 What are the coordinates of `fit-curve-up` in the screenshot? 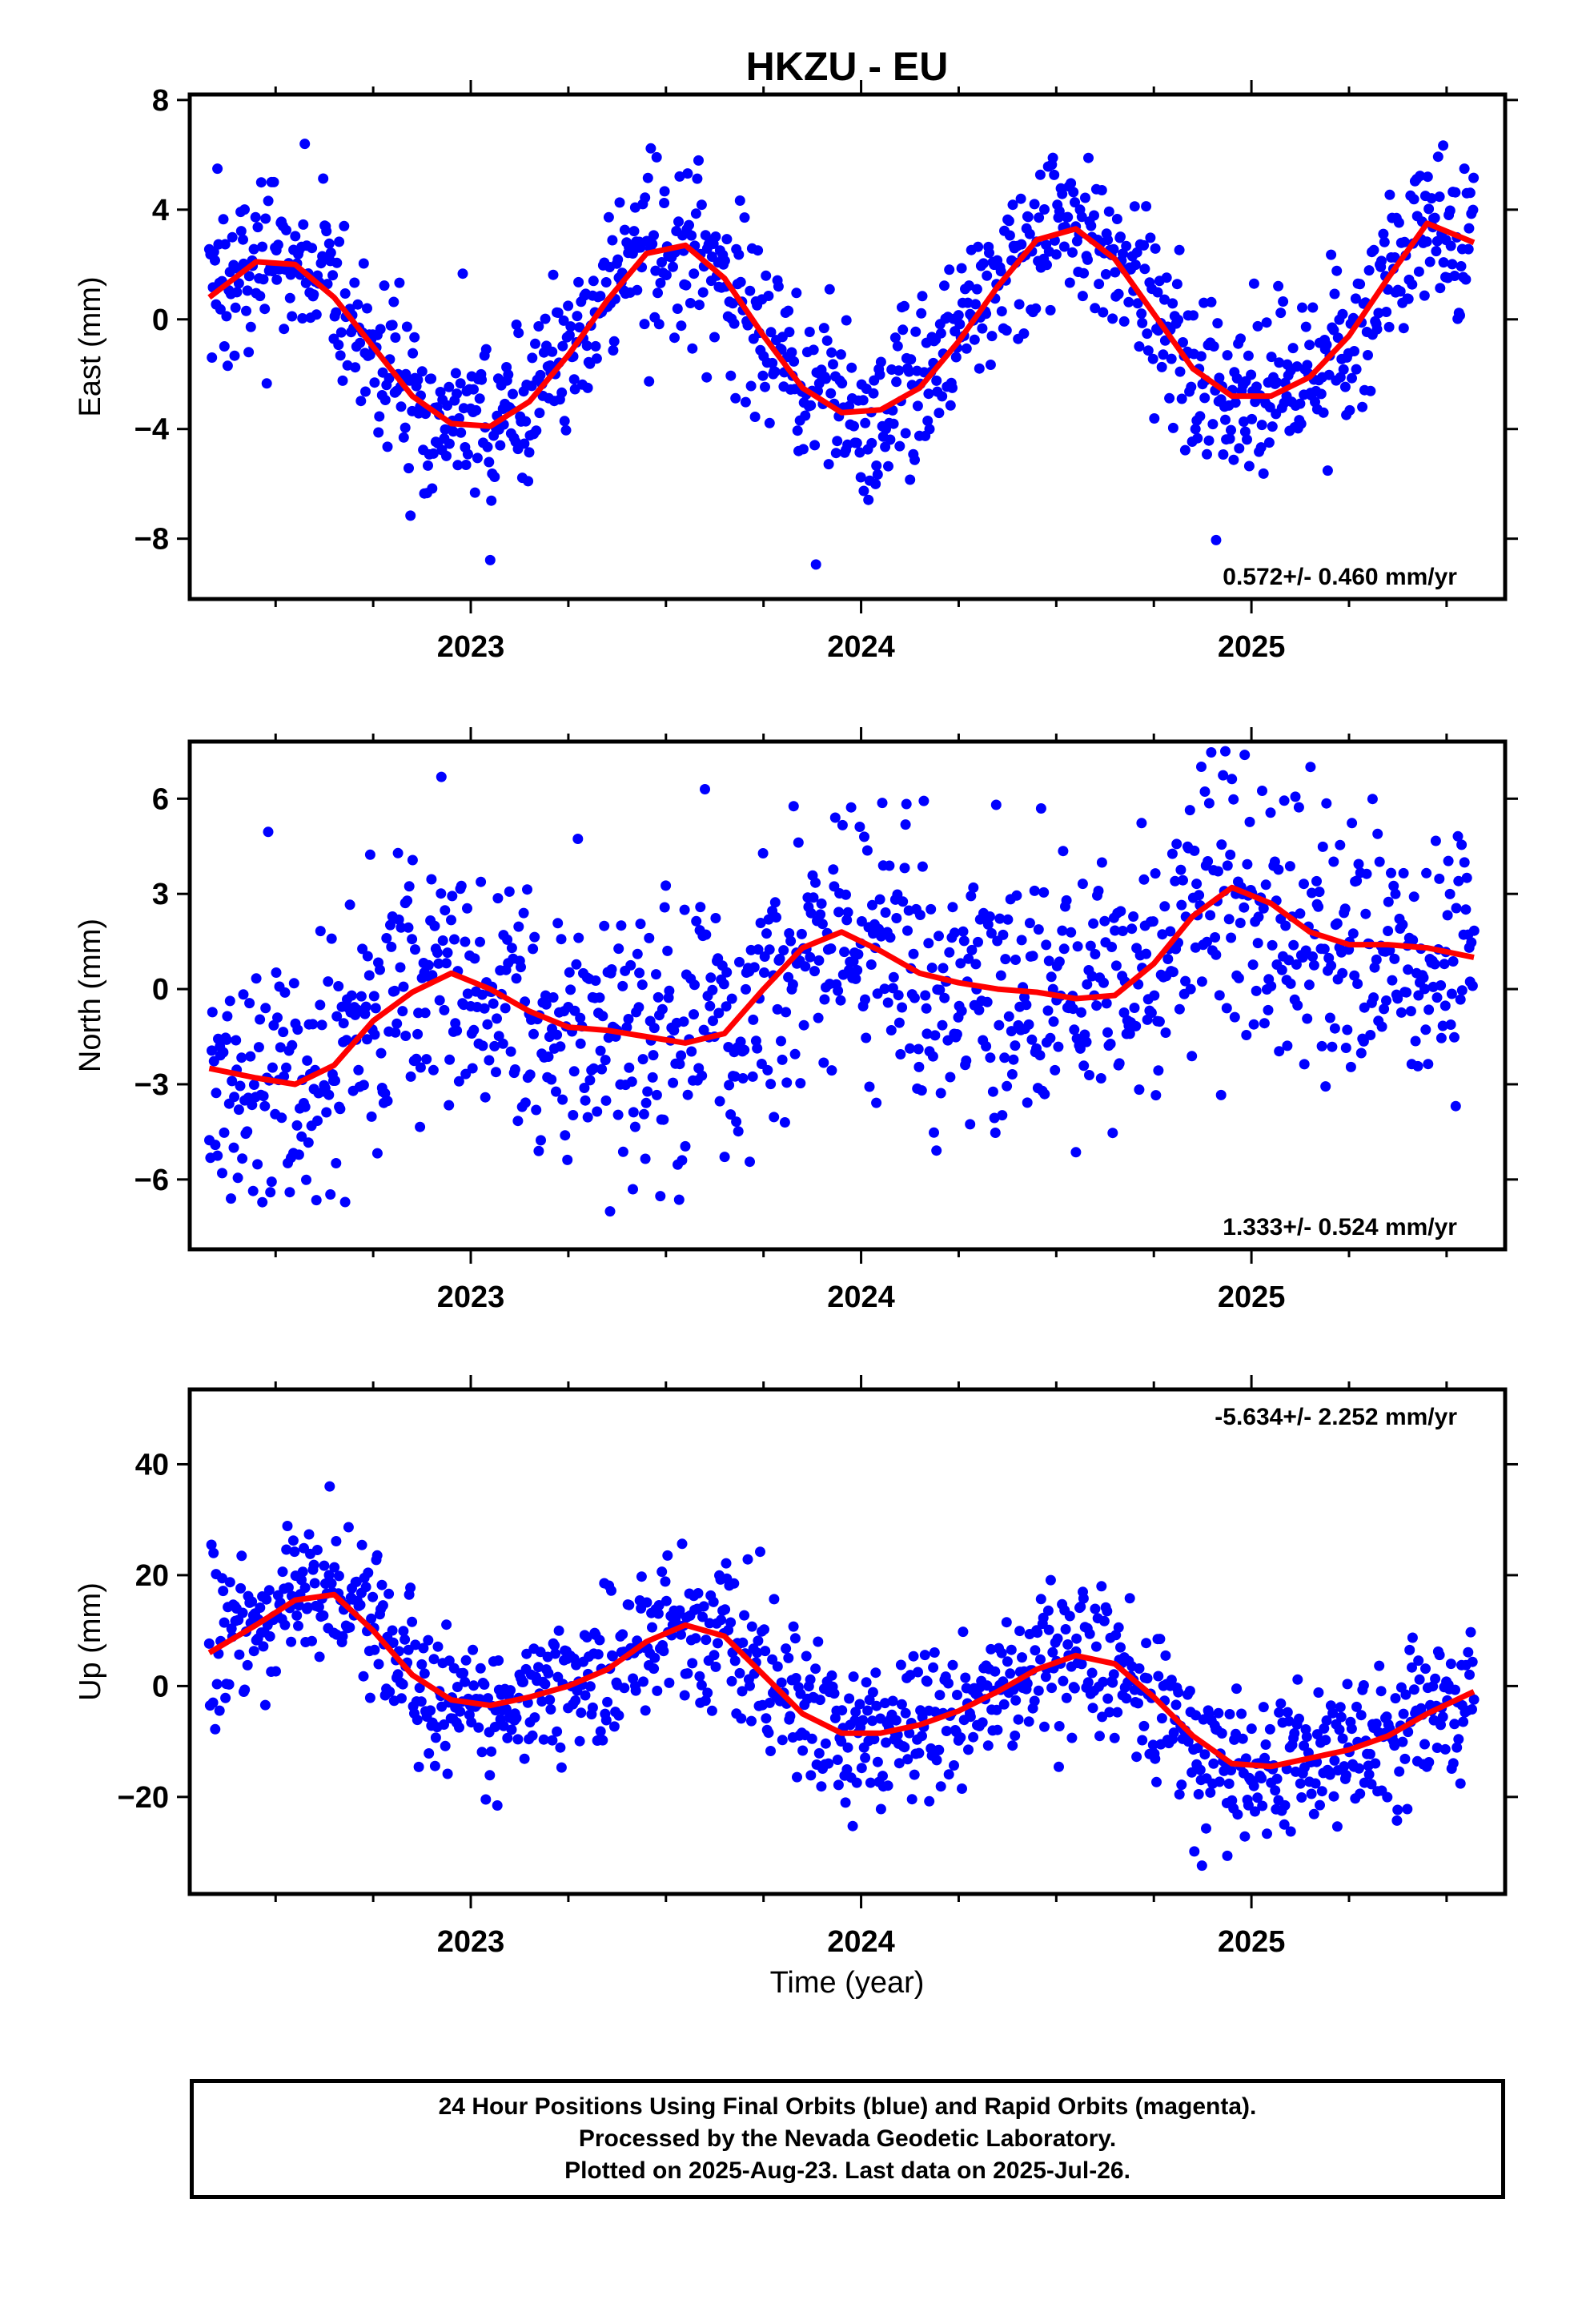 It's located at (842, 1681).